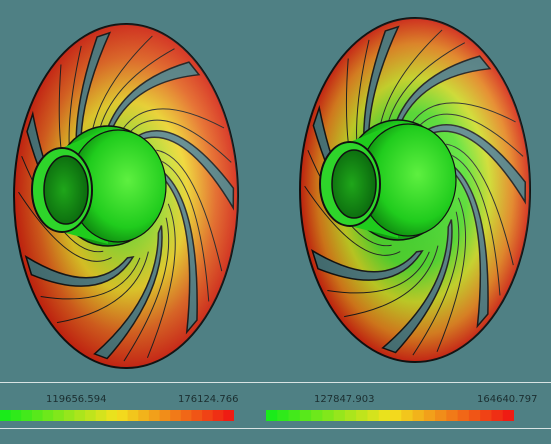 The image size is (551, 444). Describe the element at coordinates (275, 428) in the screenshot. I see `legend-bottom-divider` at that location.